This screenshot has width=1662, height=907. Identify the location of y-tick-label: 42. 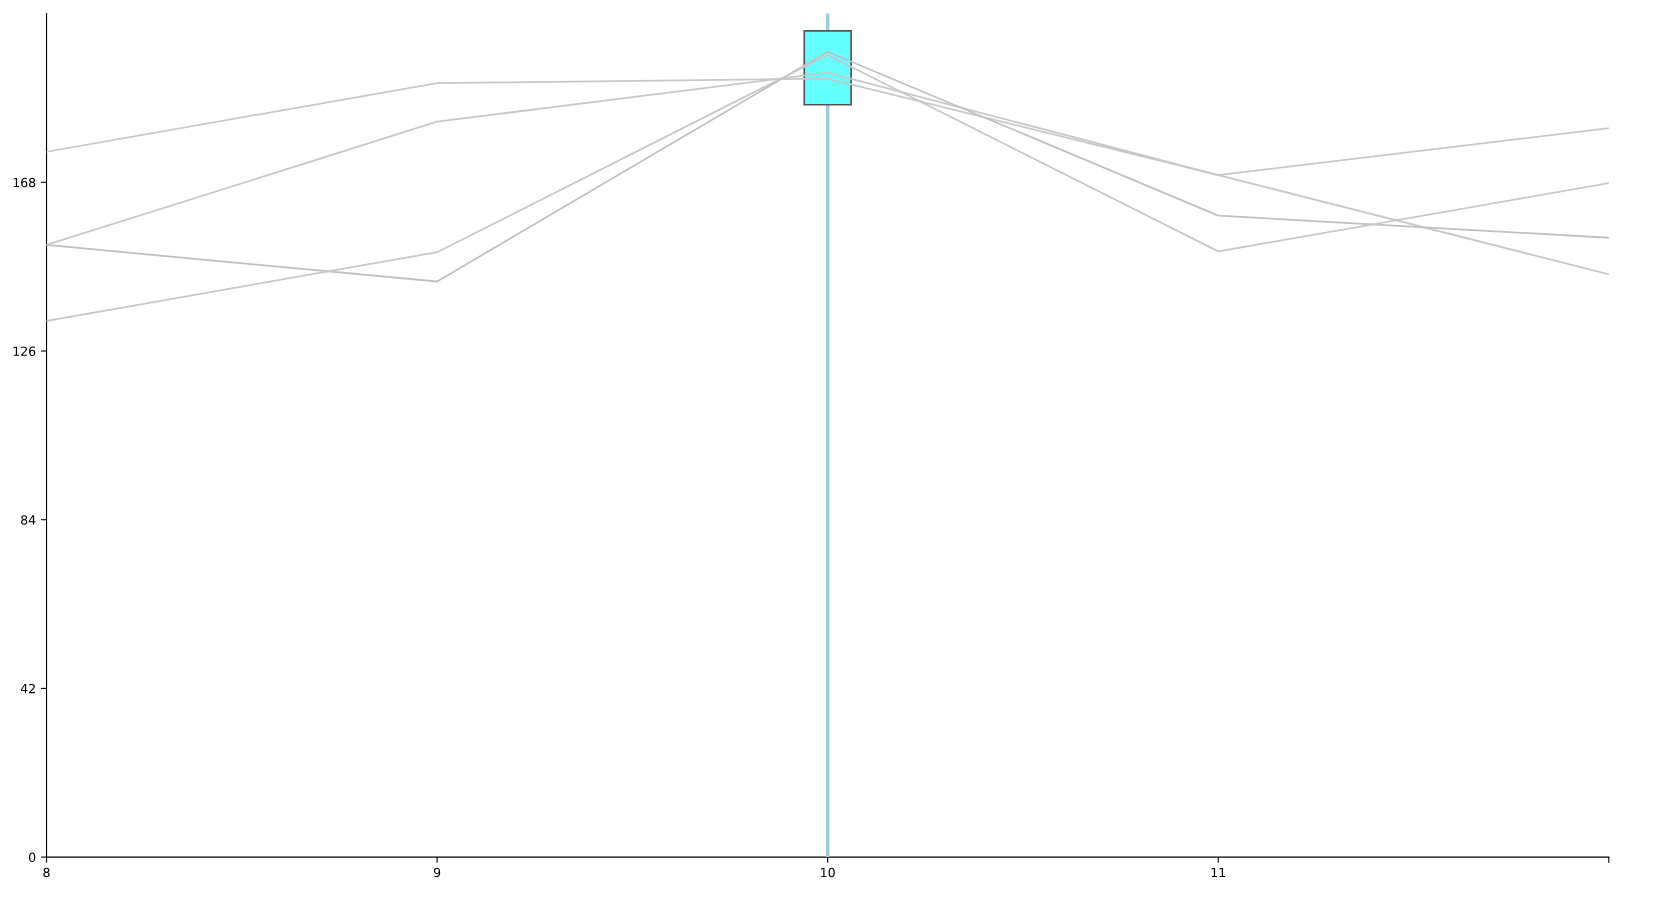
(27, 688).